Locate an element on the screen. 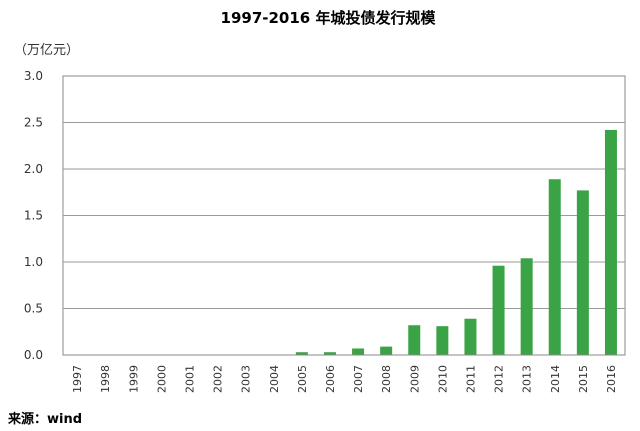  x-tick-label: 2001 is located at coordinates (189, 379).